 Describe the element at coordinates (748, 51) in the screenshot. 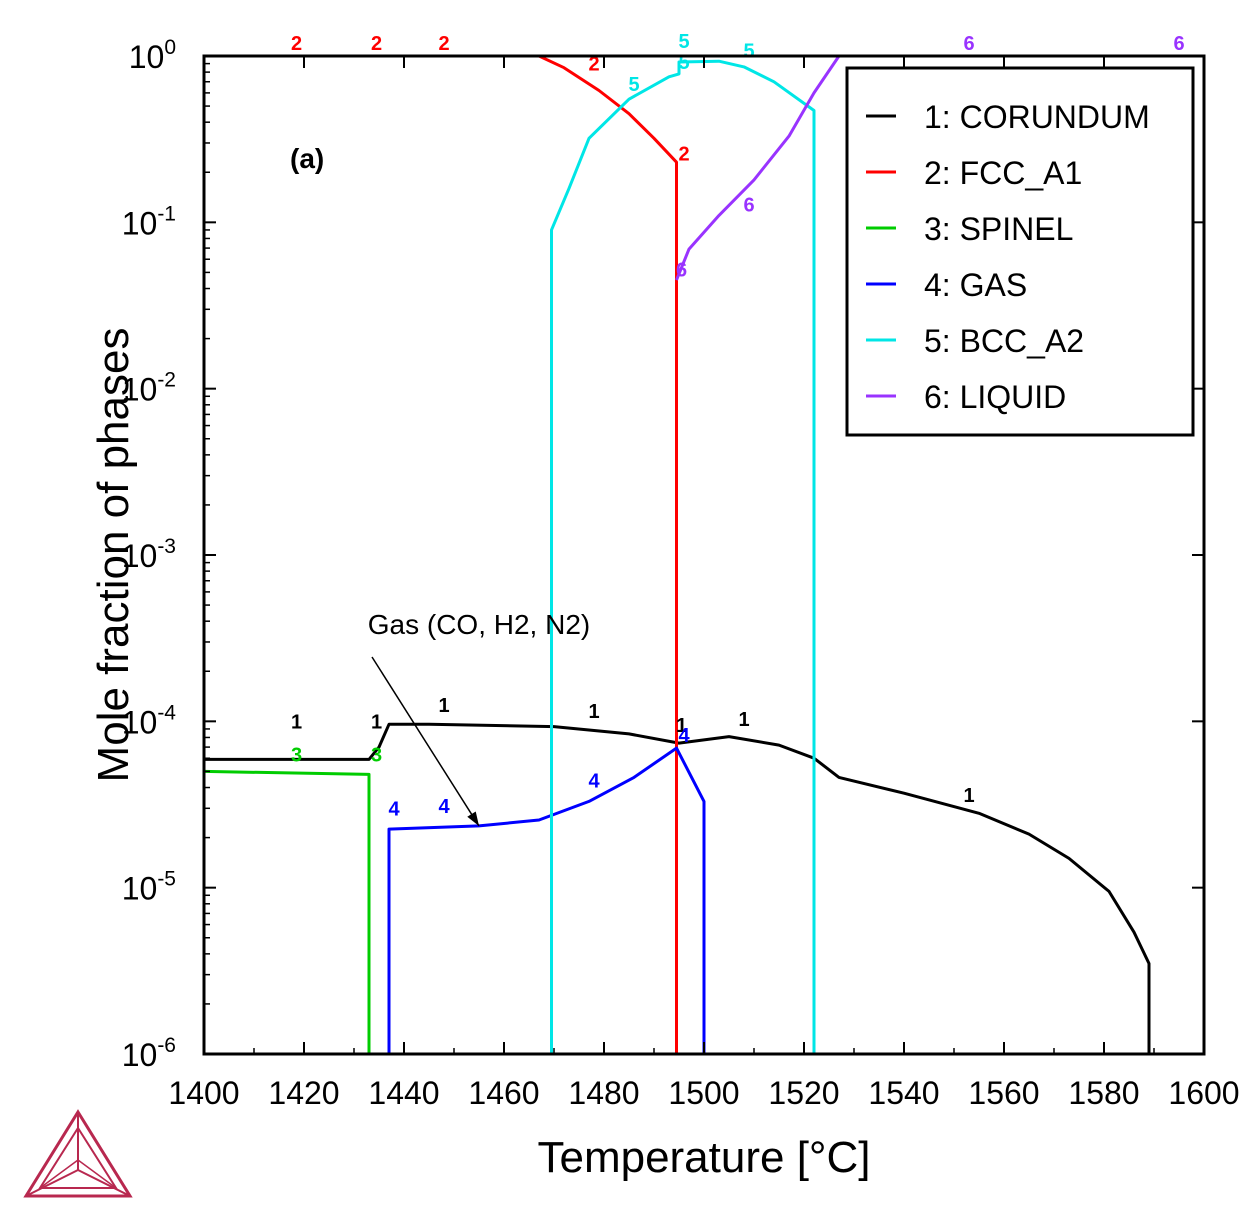

I see `curve-marker-5-3: 5` at that location.